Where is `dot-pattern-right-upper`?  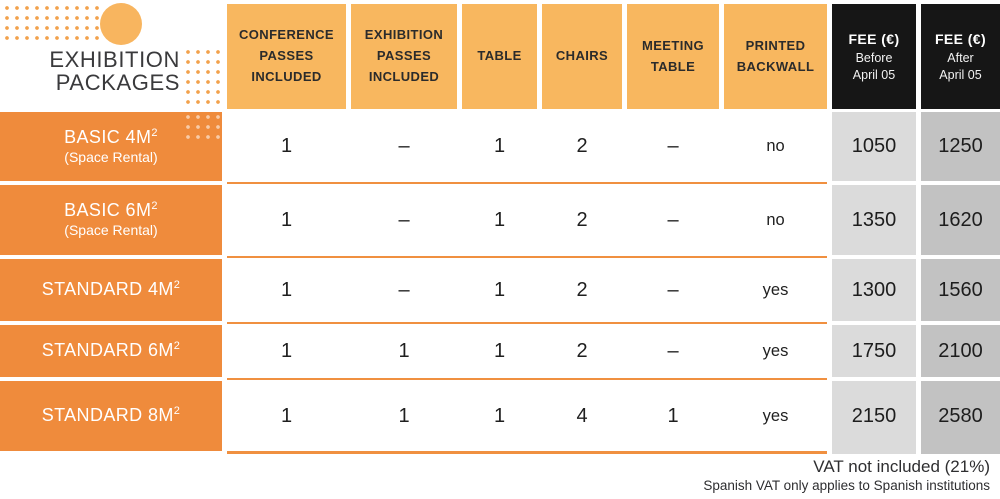 dot-pattern-right-upper is located at coordinates (203, 77).